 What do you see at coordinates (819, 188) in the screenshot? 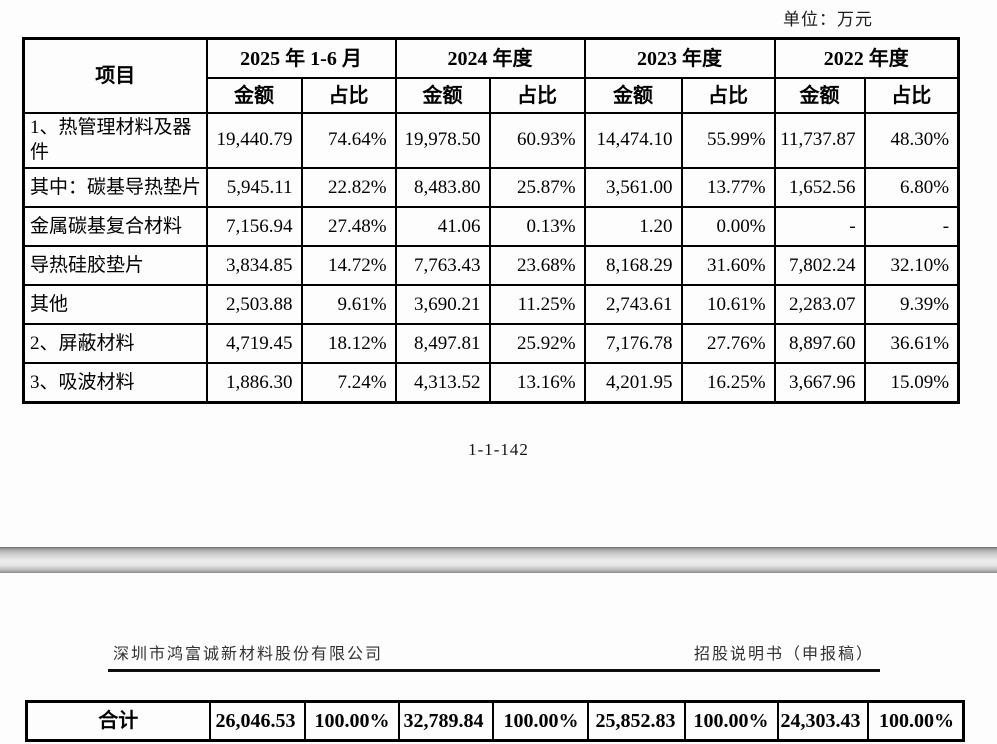
I see `amount-cell: 1,652.56` at bounding box center [819, 188].